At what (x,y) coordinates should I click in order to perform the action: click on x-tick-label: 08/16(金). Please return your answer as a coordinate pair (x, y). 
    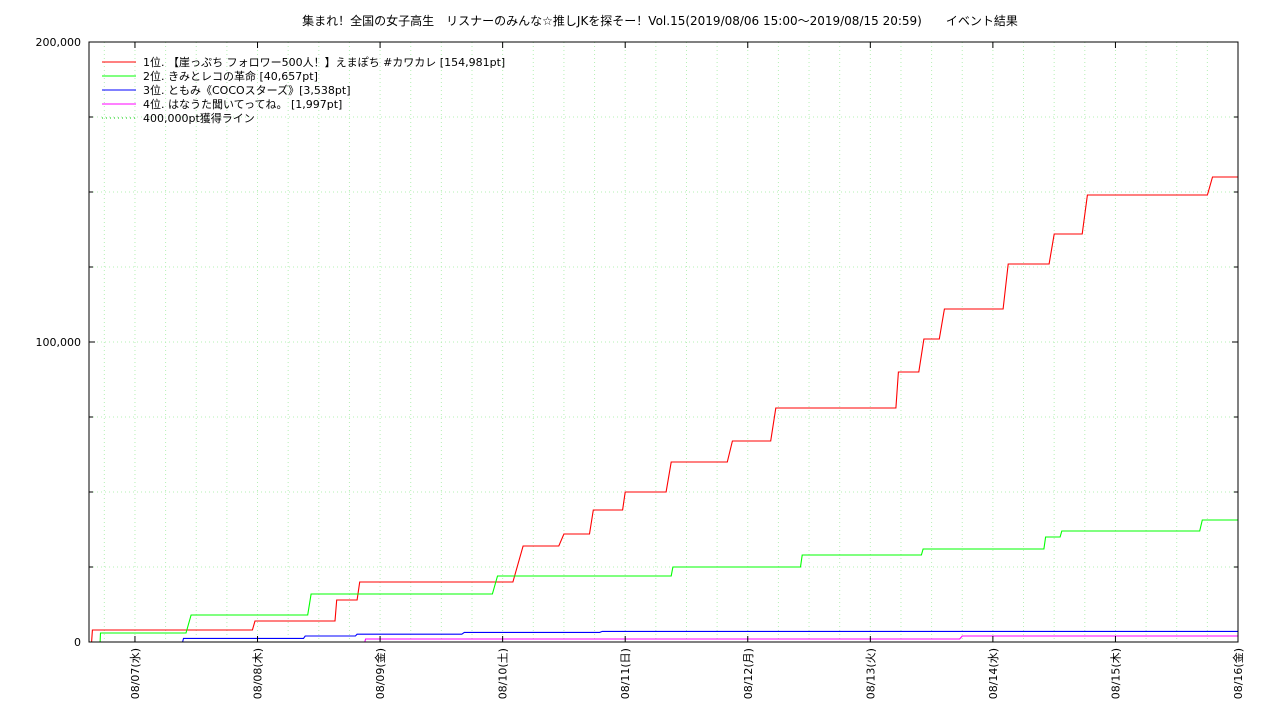
    Looking at the image, I should click on (1238, 673).